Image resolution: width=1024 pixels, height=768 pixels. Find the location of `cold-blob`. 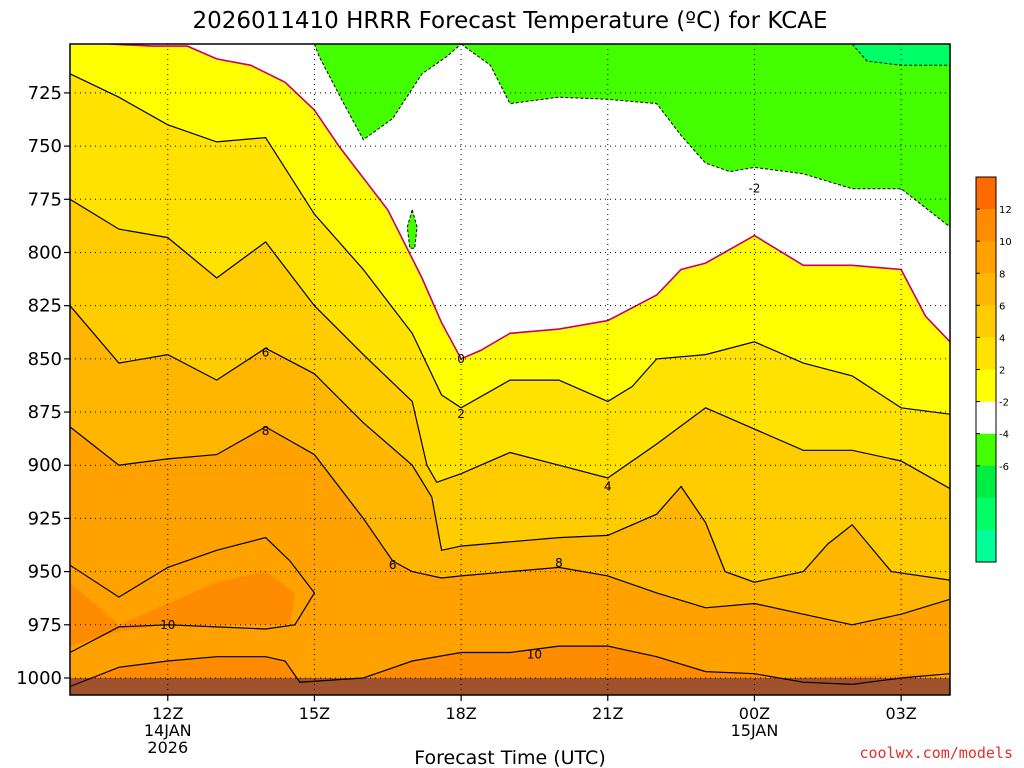

cold-blob is located at coordinates (412, 228).